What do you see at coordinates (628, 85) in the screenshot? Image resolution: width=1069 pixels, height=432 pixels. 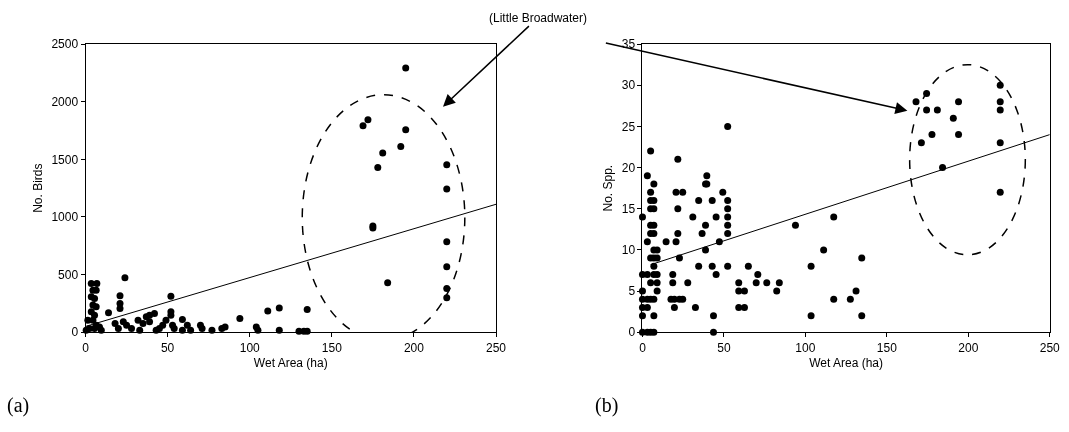 I see `y-tick-label: 30` at bounding box center [628, 85].